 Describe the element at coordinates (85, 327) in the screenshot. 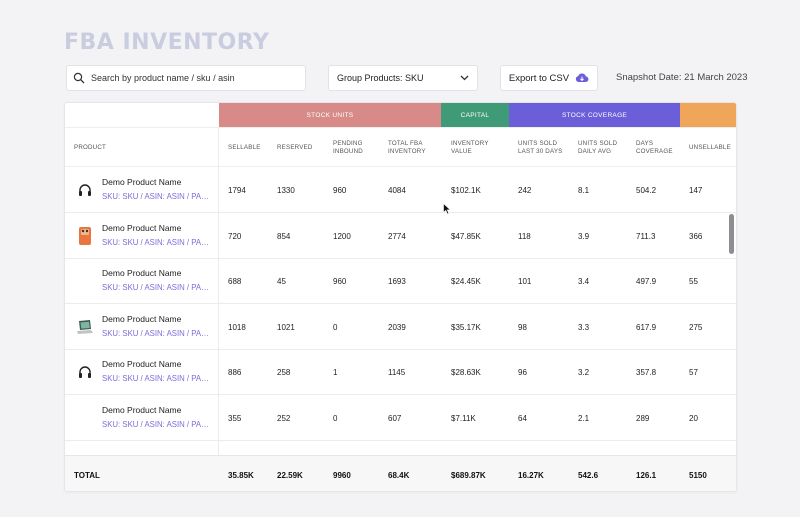

I see `laptop-icon` at that location.